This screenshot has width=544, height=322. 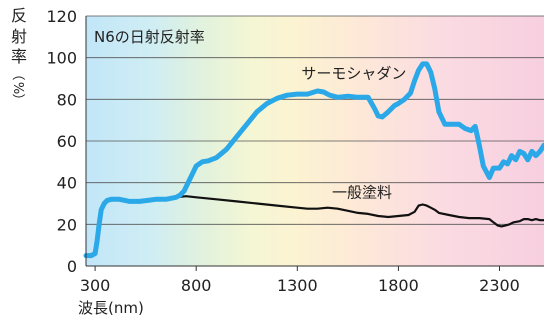 I want to click on chart-title: N6の日射反射率, so click(x=149, y=37).